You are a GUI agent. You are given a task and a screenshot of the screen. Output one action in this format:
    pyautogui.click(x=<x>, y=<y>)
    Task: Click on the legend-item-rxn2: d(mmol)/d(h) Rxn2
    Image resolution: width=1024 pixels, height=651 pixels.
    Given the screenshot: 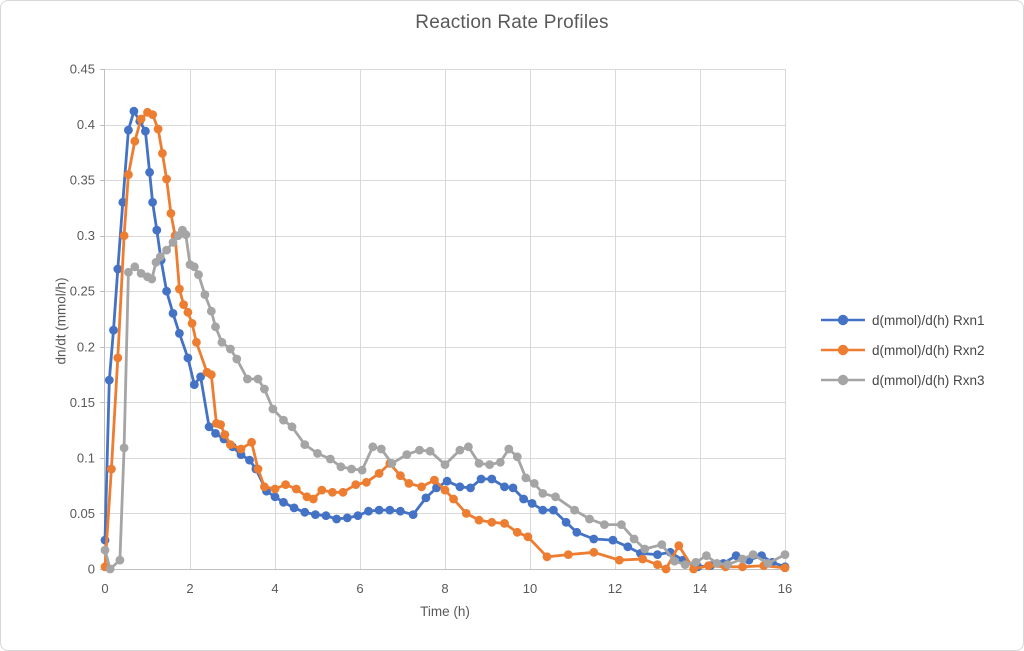 What is the action you would take?
    pyautogui.click(x=902, y=350)
    